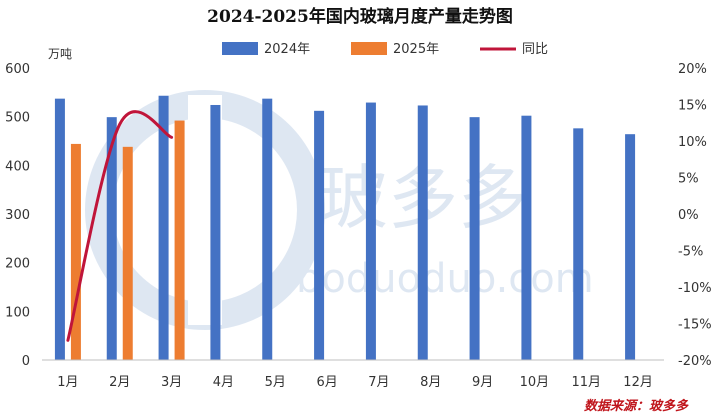  What do you see at coordinates (378, 382) in the screenshot?
I see `x-tick-label: 7月` at bounding box center [378, 382].